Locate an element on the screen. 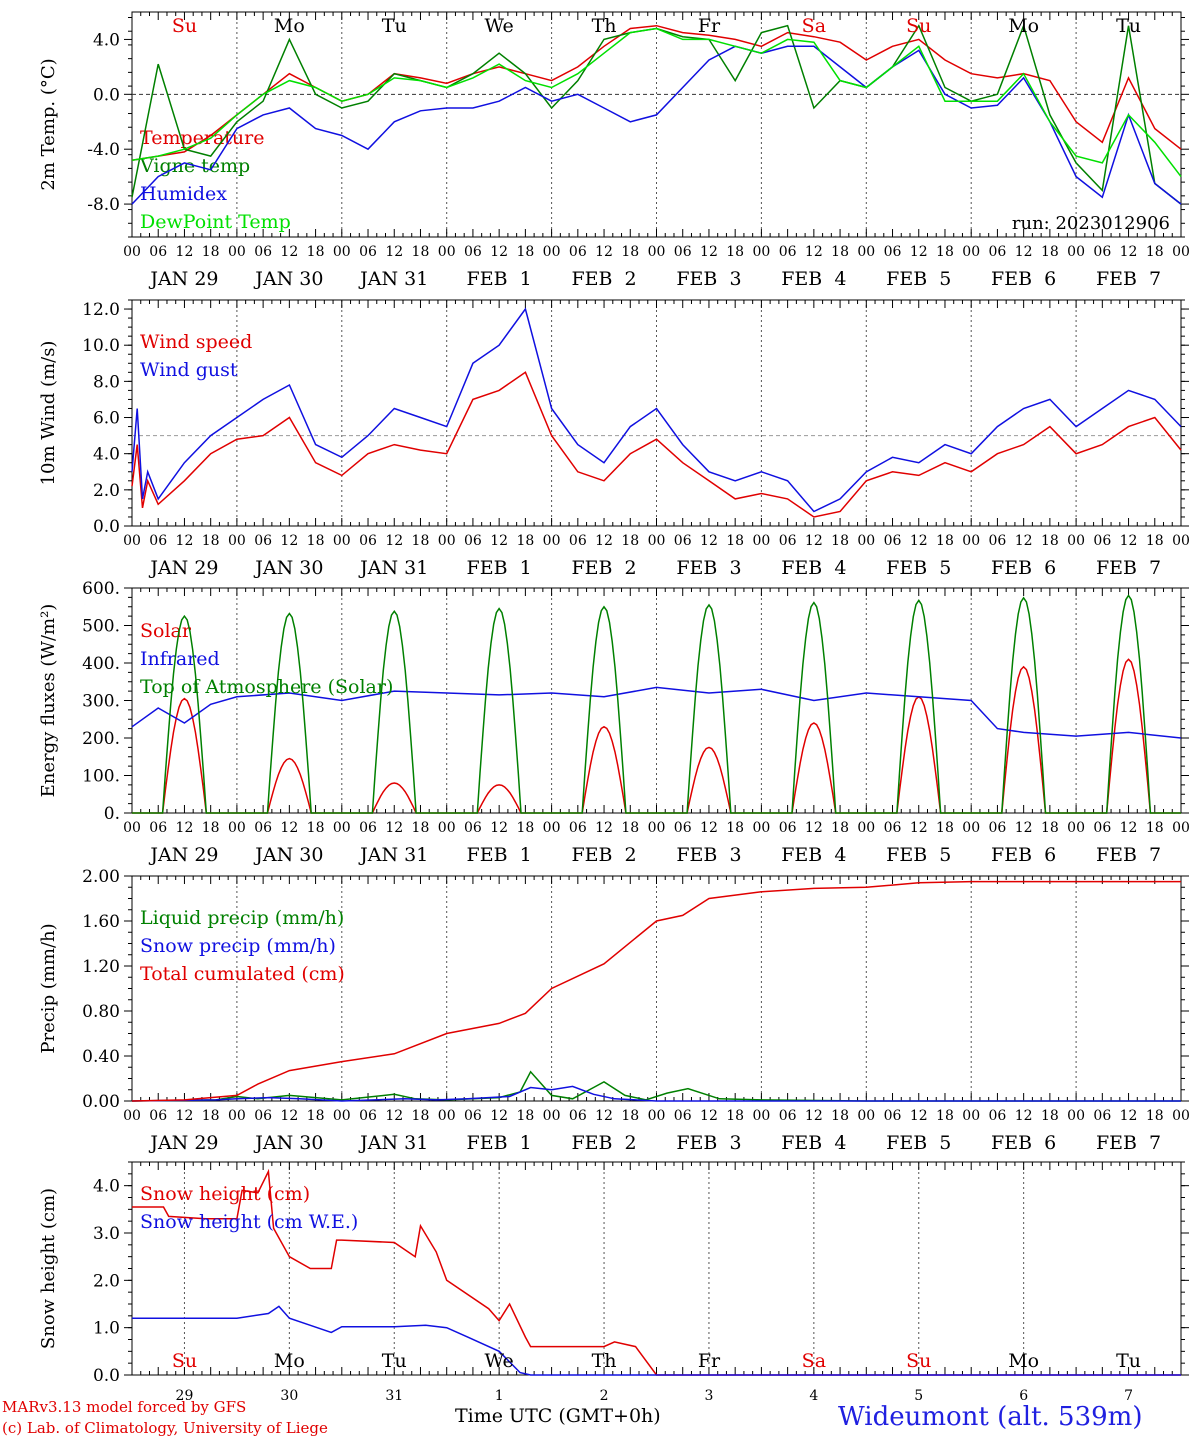 The height and width of the screenshot is (1440, 1194). y-tick-label: 10.0 is located at coordinates (101, 346).